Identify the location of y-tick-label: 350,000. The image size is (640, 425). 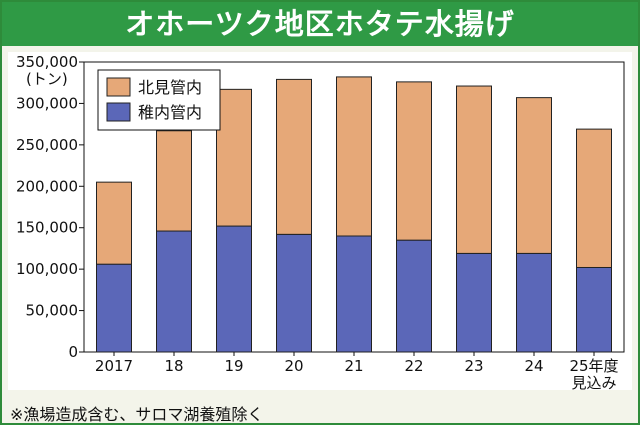
(47, 62).